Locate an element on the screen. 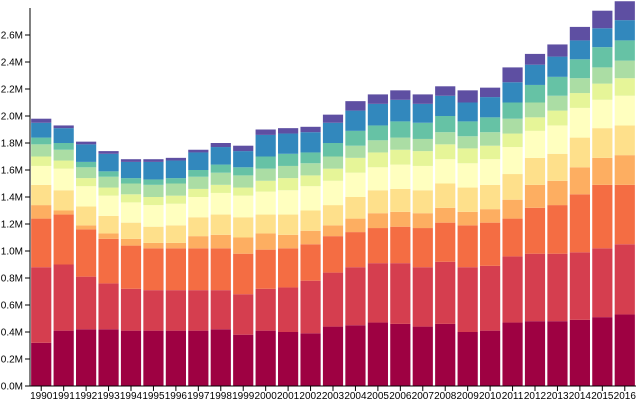 The height and width of the screenshot is (400, 640). x-tick-label: 2010 is located at coordinates (490, 395).